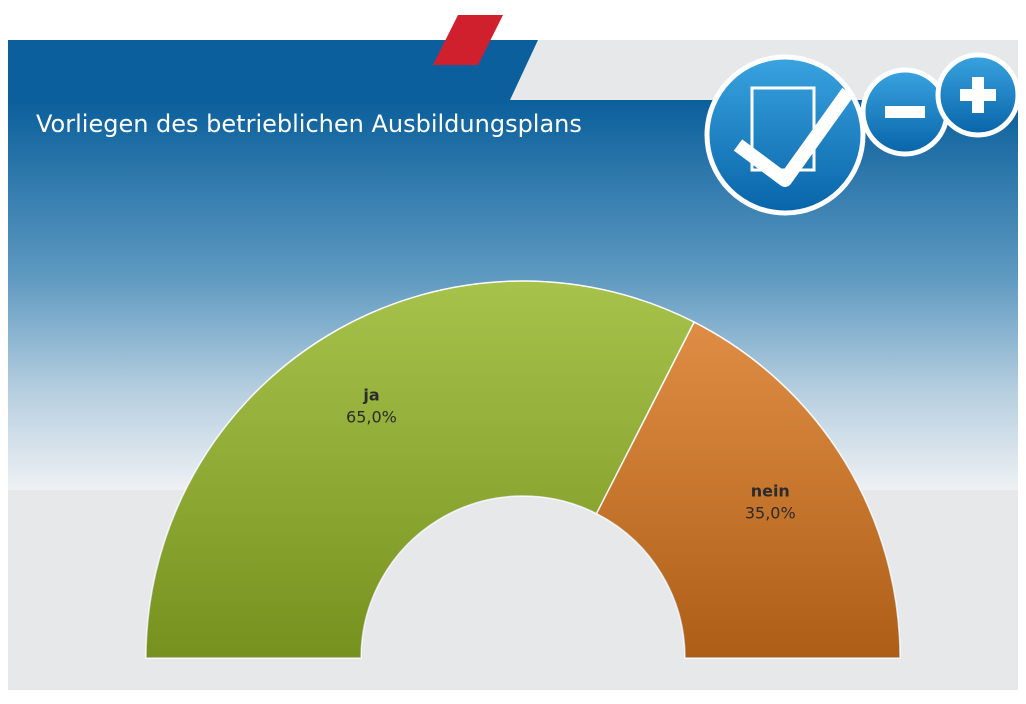 The height and width of the screenshot is (704, 1026). What do you see at coordinates (468, 40) in the screenshot?
I see `header-accent` at bounding box center [468, 40].